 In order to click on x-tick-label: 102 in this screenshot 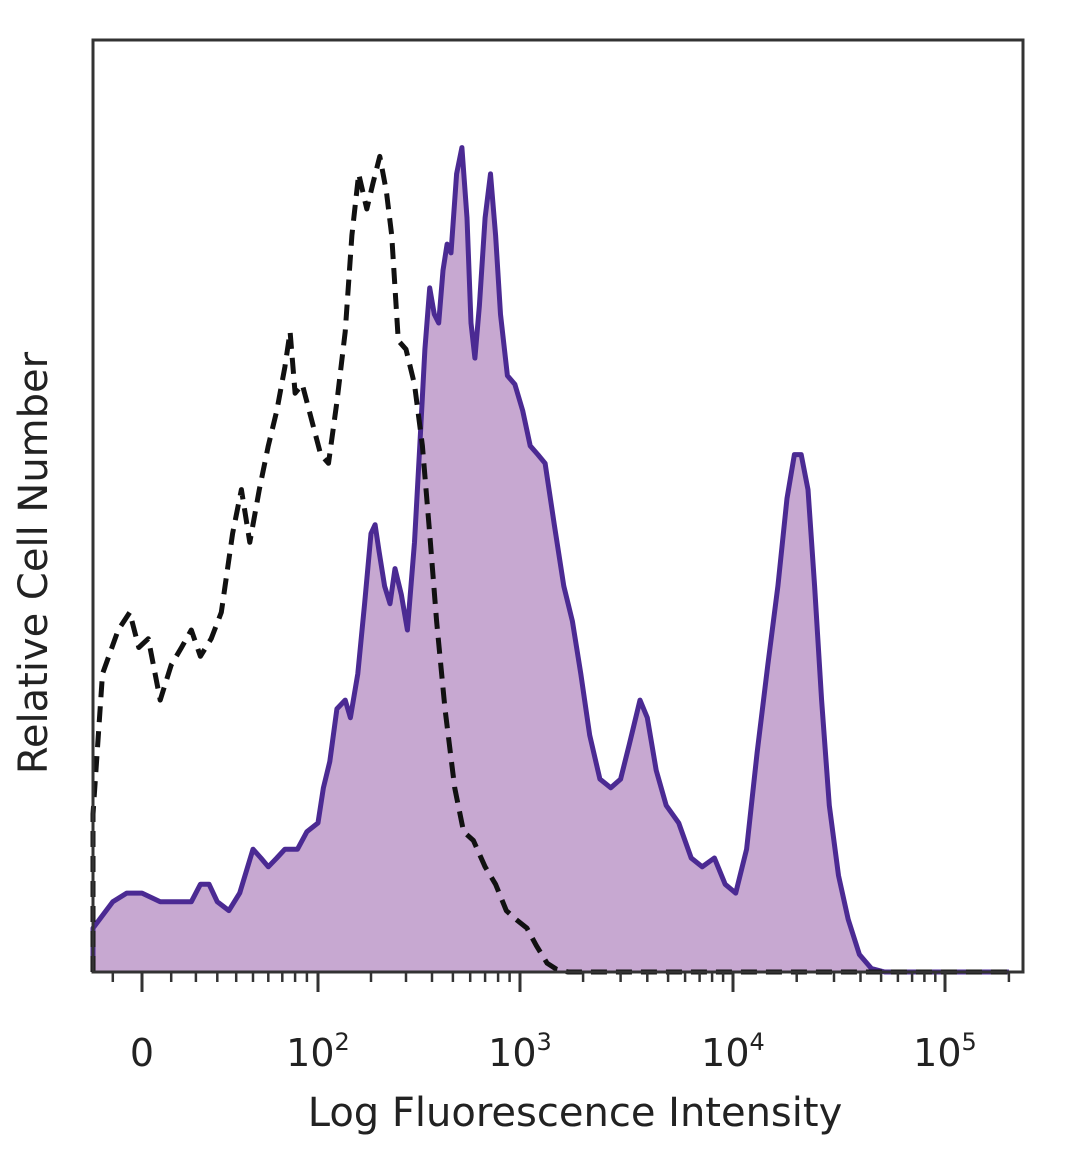, I will do `click(318, 1051)`.